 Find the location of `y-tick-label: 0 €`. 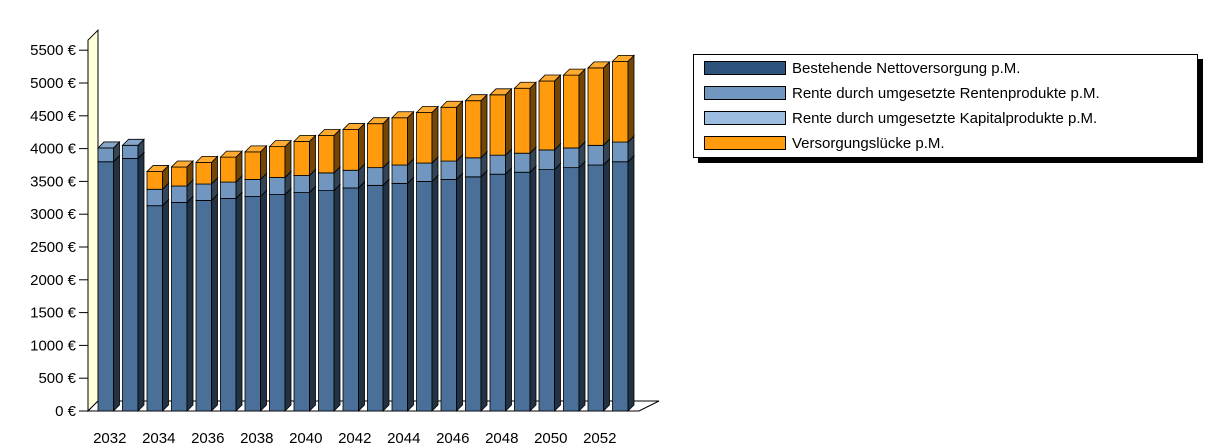

y-tick-label: 0 € is located at coordinates (66, 411).